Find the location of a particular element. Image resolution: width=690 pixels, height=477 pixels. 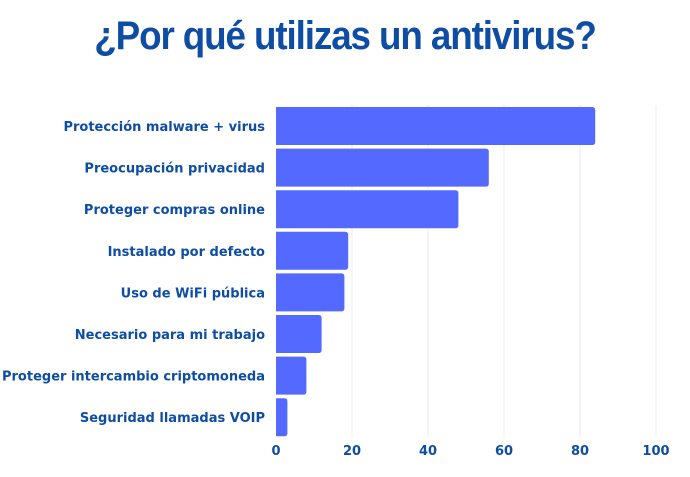

category-label: Proteger compras online is located at coordinates (174, 210).